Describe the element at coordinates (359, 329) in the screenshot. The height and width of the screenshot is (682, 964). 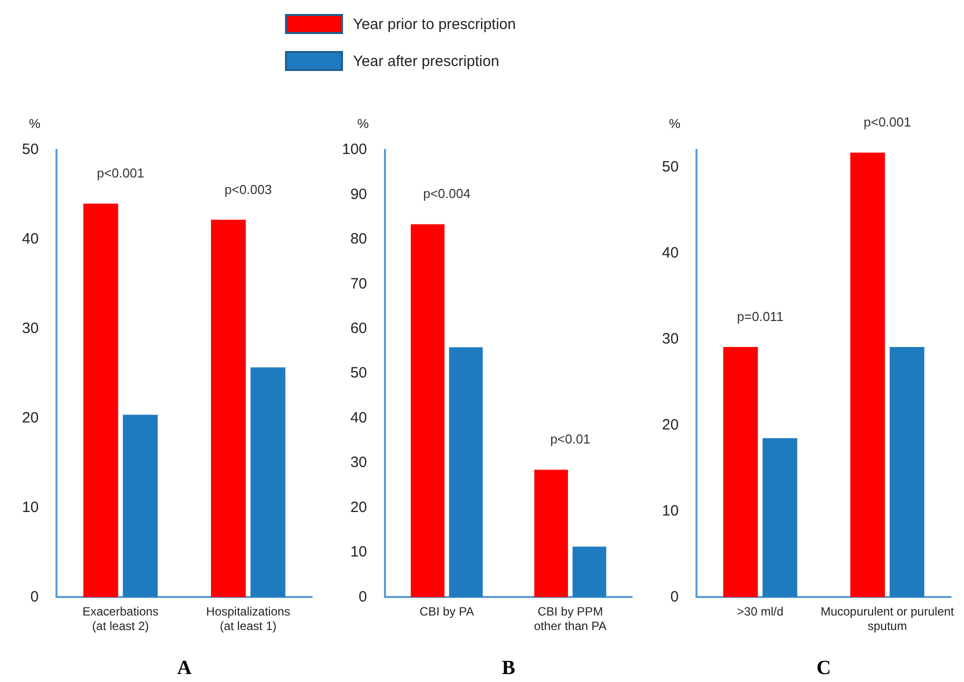
I see `y-tick-label: 60` at that location.